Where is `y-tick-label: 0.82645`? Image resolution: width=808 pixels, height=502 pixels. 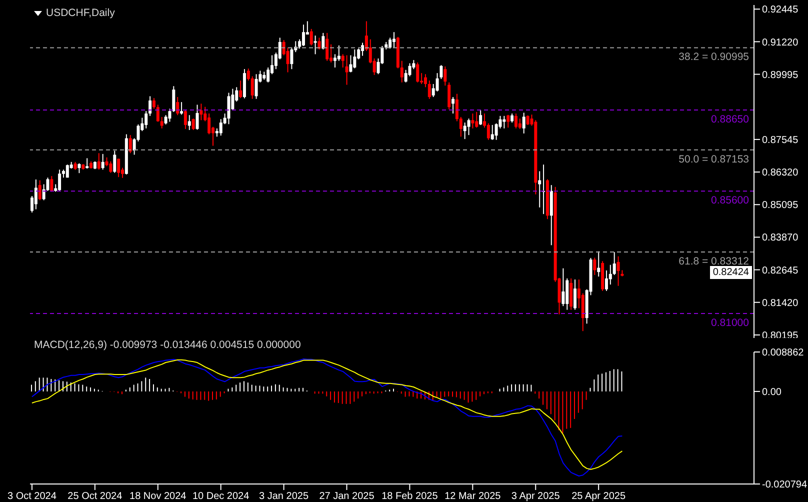 y-tick-label: 0.82645 is located at coordinates (780, 270).